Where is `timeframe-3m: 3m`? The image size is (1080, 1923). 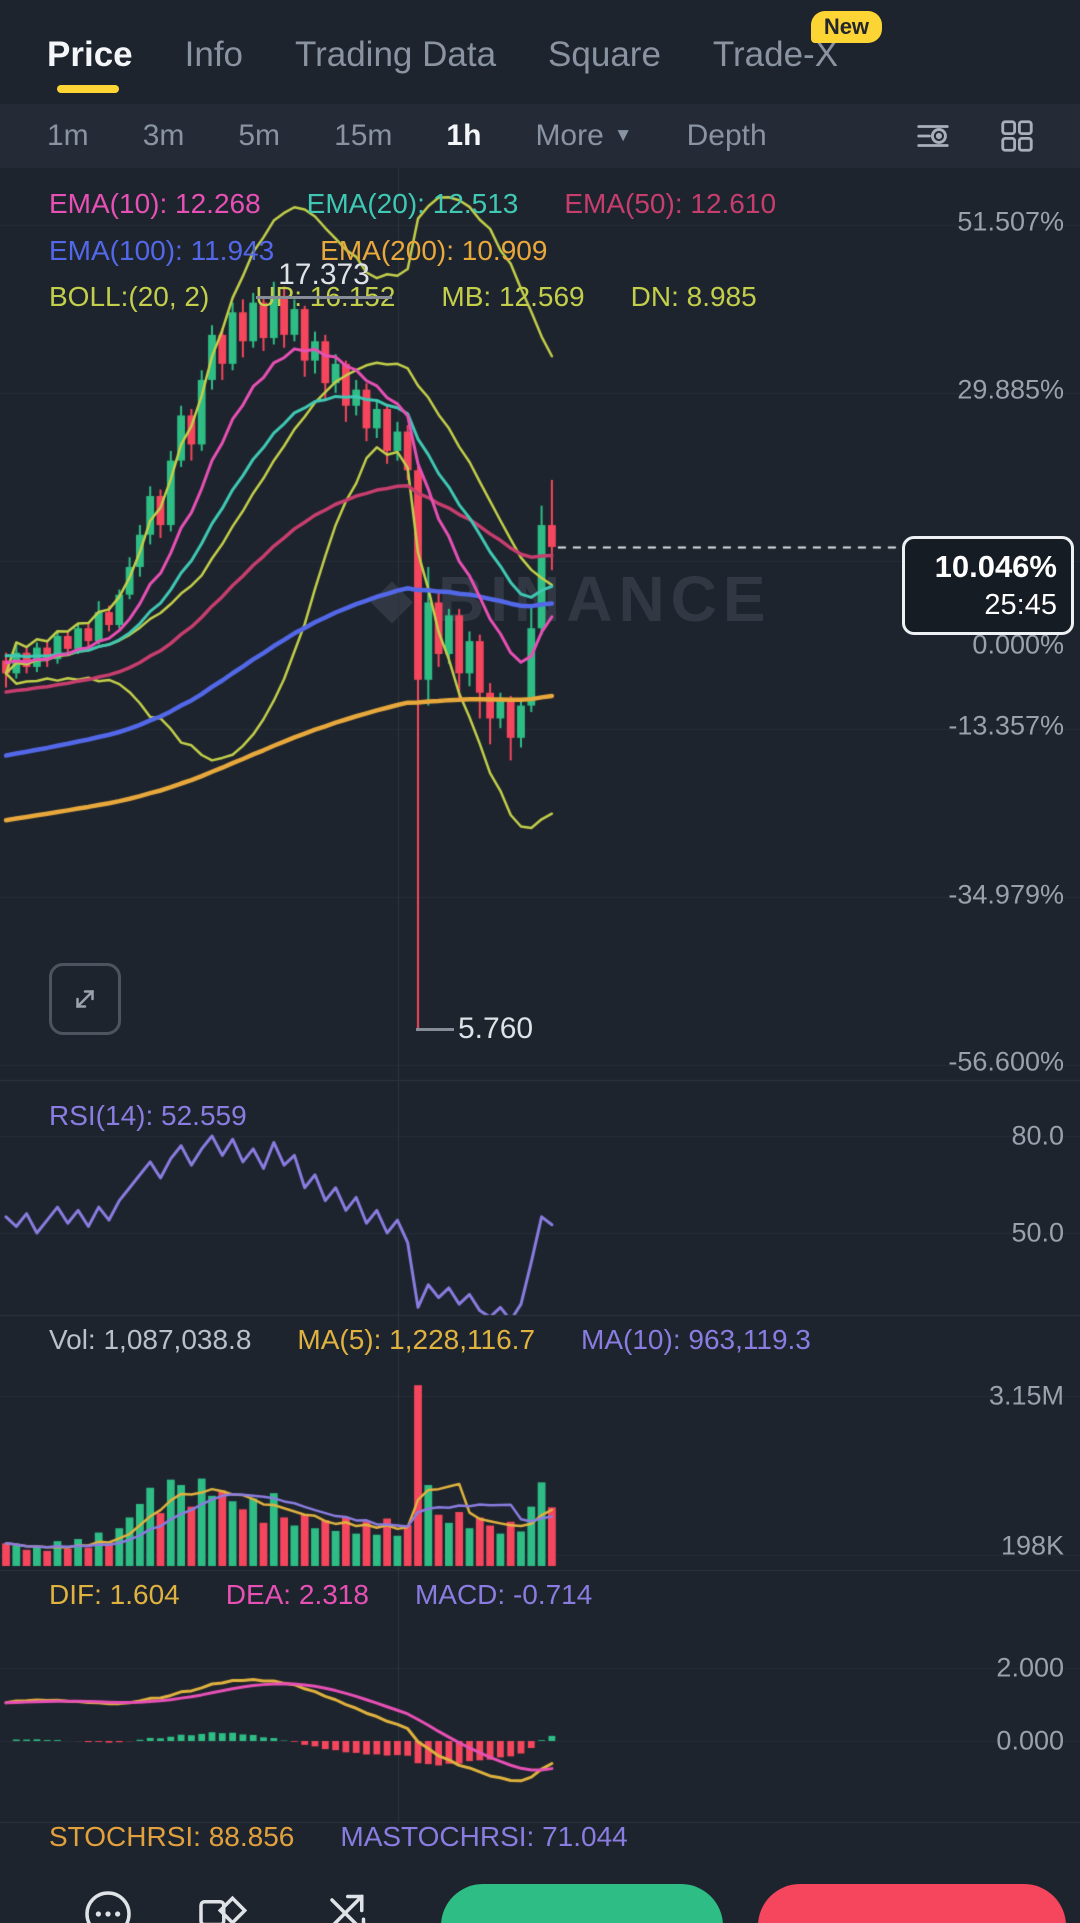
timeframe-3m: 3m is located at coordinates (163, 135).